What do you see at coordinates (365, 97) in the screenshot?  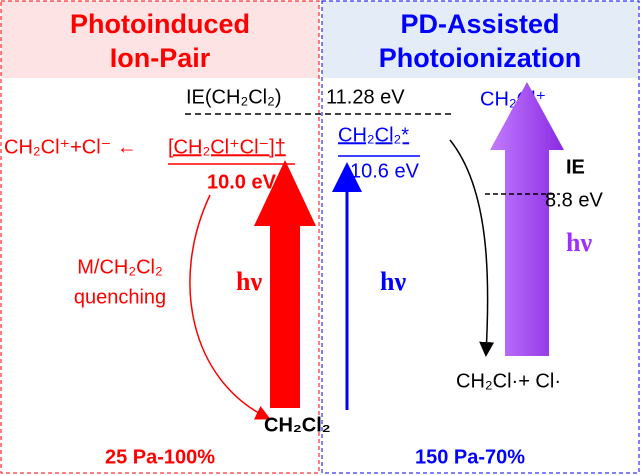 I see `ie-value: 11.28 eV` at bounding box center [365, 97].